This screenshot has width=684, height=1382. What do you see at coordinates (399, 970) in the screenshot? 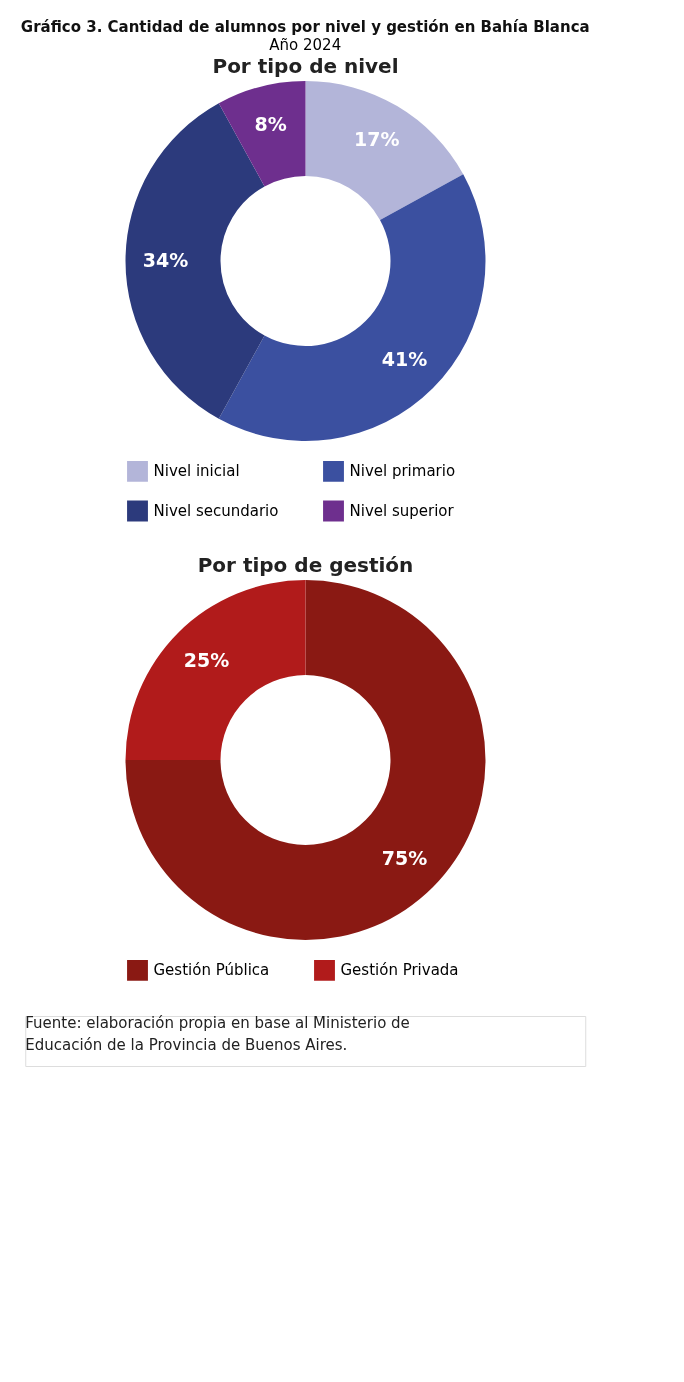
I see `legend-label: Gestión Privada` at bounding box center [399, 970].